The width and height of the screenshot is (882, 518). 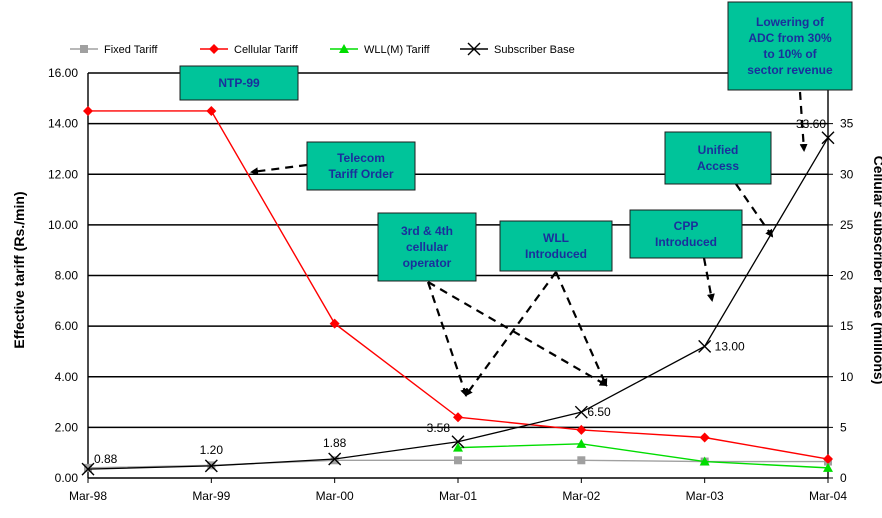 I want to click on y-tick-label: 12.00, so click(x=63, y=174).